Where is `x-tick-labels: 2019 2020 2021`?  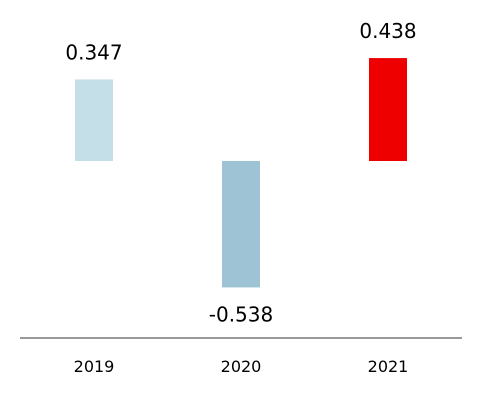 x-tick-labels: 2019 2020 2021 is located at coordinates (241, 366).